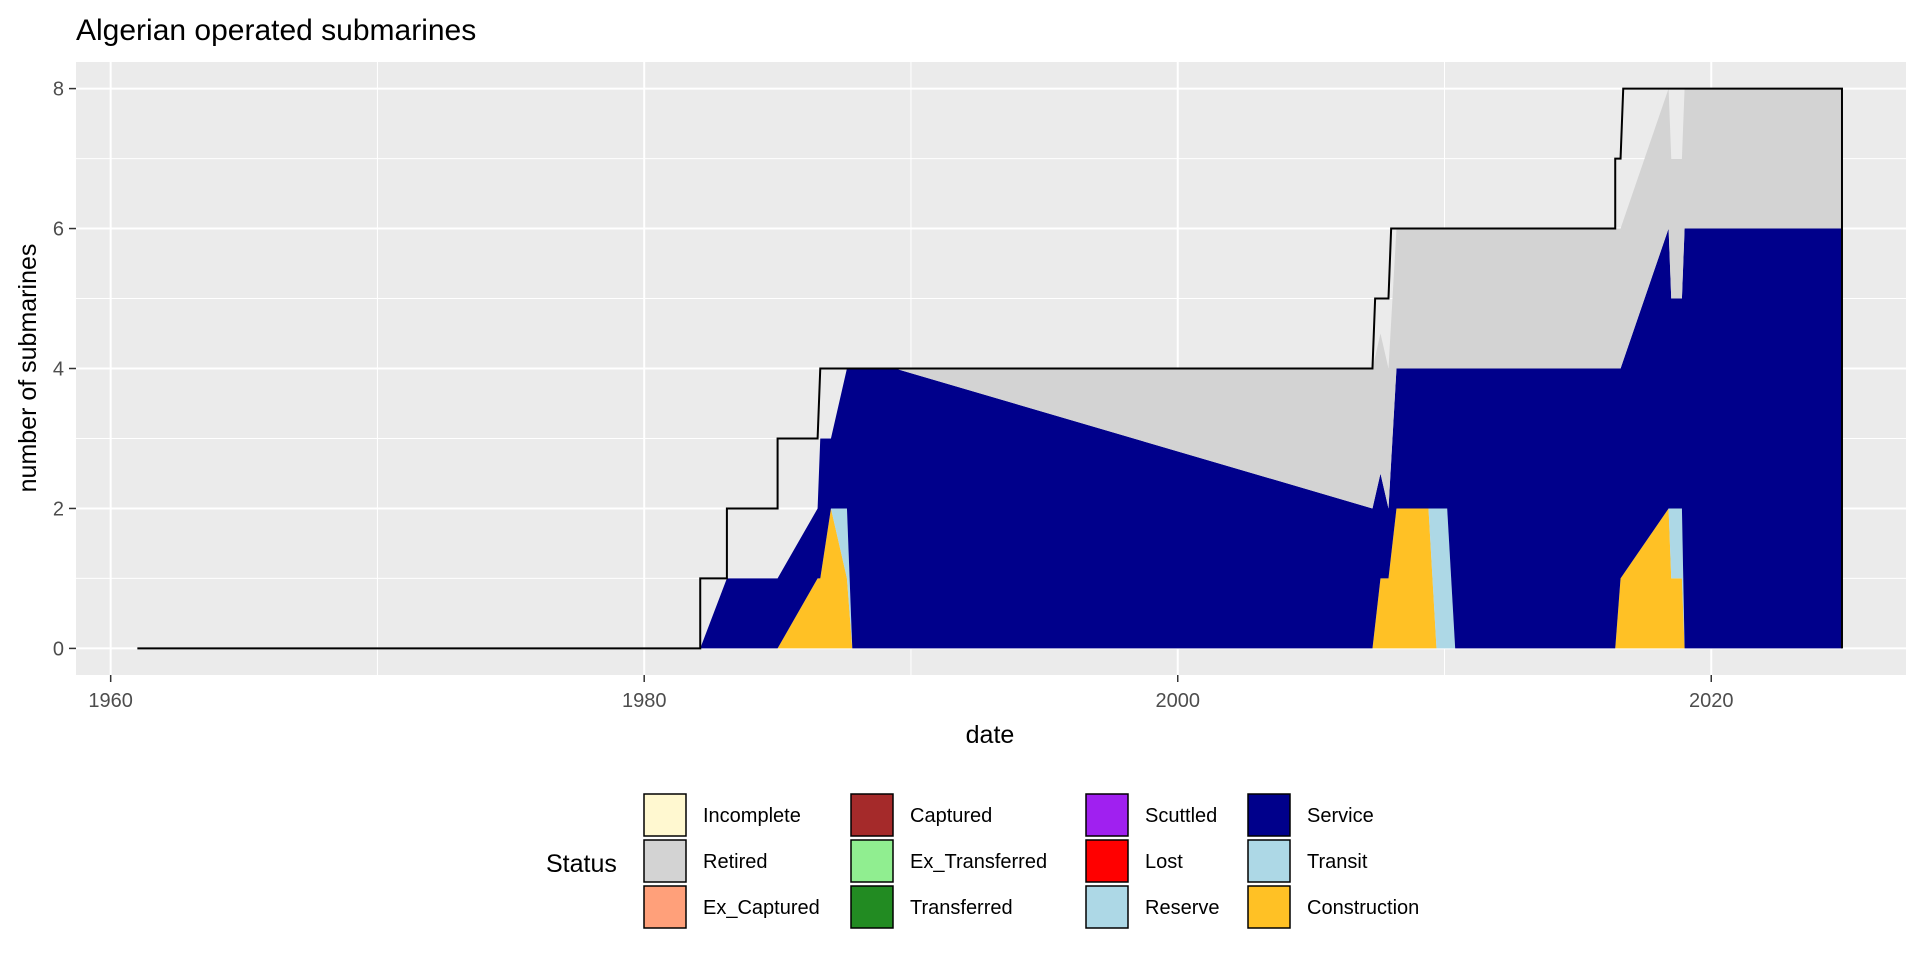  I want to click on legend-label-reserve: Reserve, so click(1182, 908).